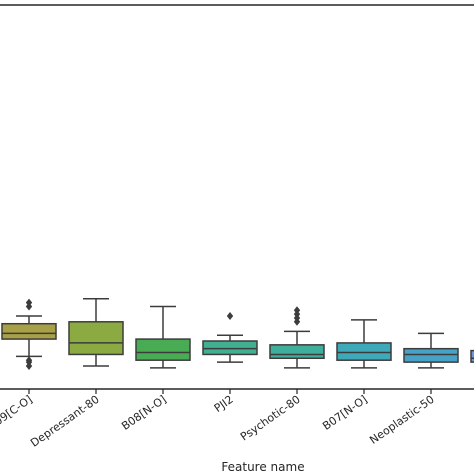 This screenshot has width=474, height=474. What do you see at coordinates (262, 467) in the screenshot?
I see `x-axis-label: Feature name` at bounding box center [262, 467].